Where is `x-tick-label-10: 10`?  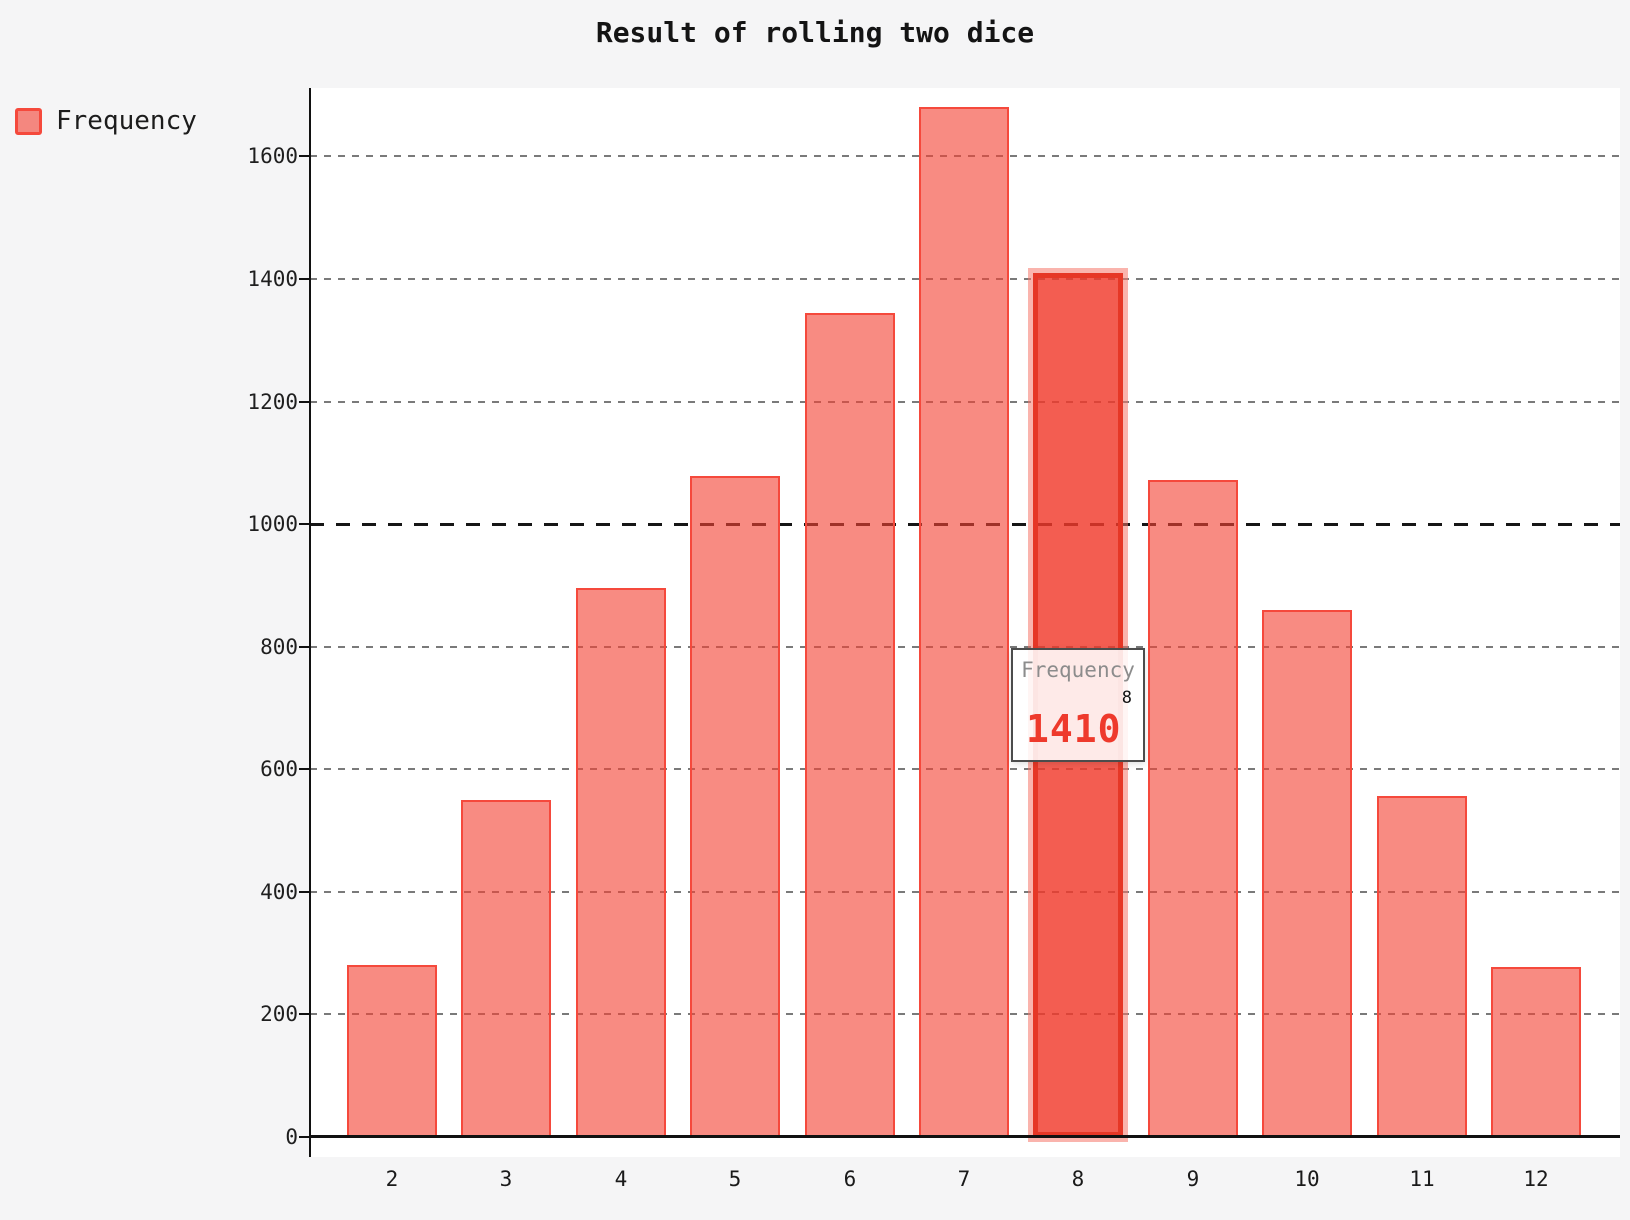
x-tick-label-10: 10 is located at coordinates (1307, 1179).